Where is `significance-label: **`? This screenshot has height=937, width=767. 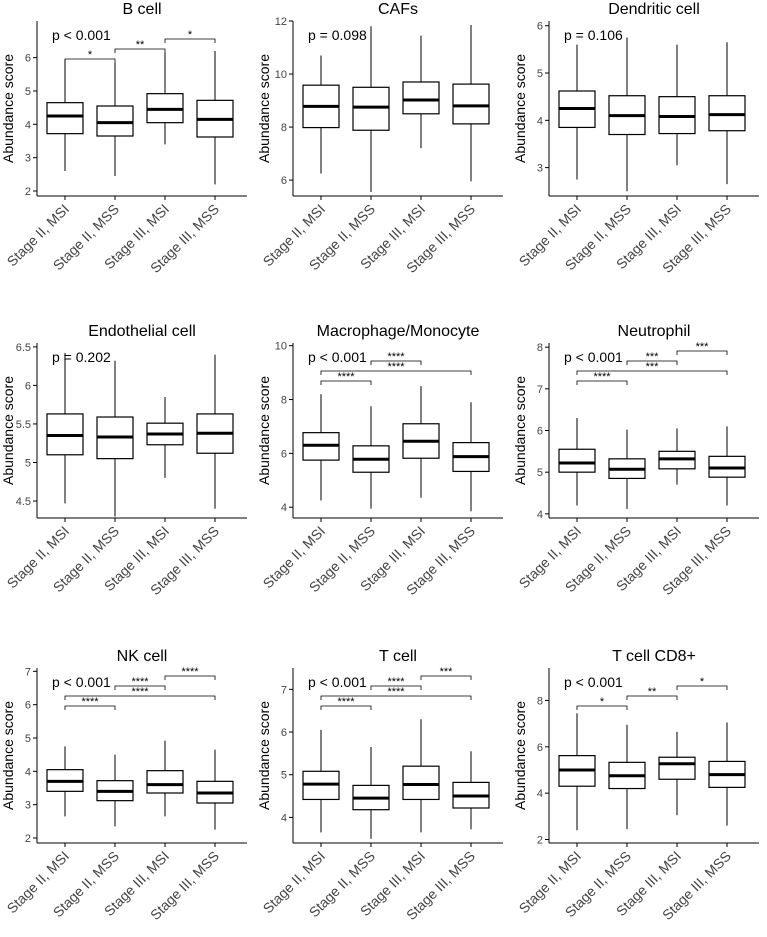 significance-label: ** is located at coordinates (652, 692).